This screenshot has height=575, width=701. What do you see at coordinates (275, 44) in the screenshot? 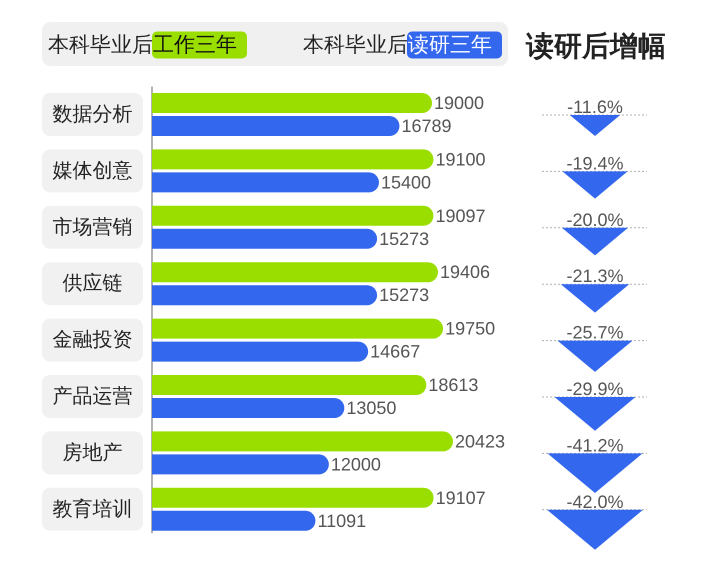
I see `legend: 本科毕业后工作三年 本科毕业后读研三年` at bounding box center [275, 44].